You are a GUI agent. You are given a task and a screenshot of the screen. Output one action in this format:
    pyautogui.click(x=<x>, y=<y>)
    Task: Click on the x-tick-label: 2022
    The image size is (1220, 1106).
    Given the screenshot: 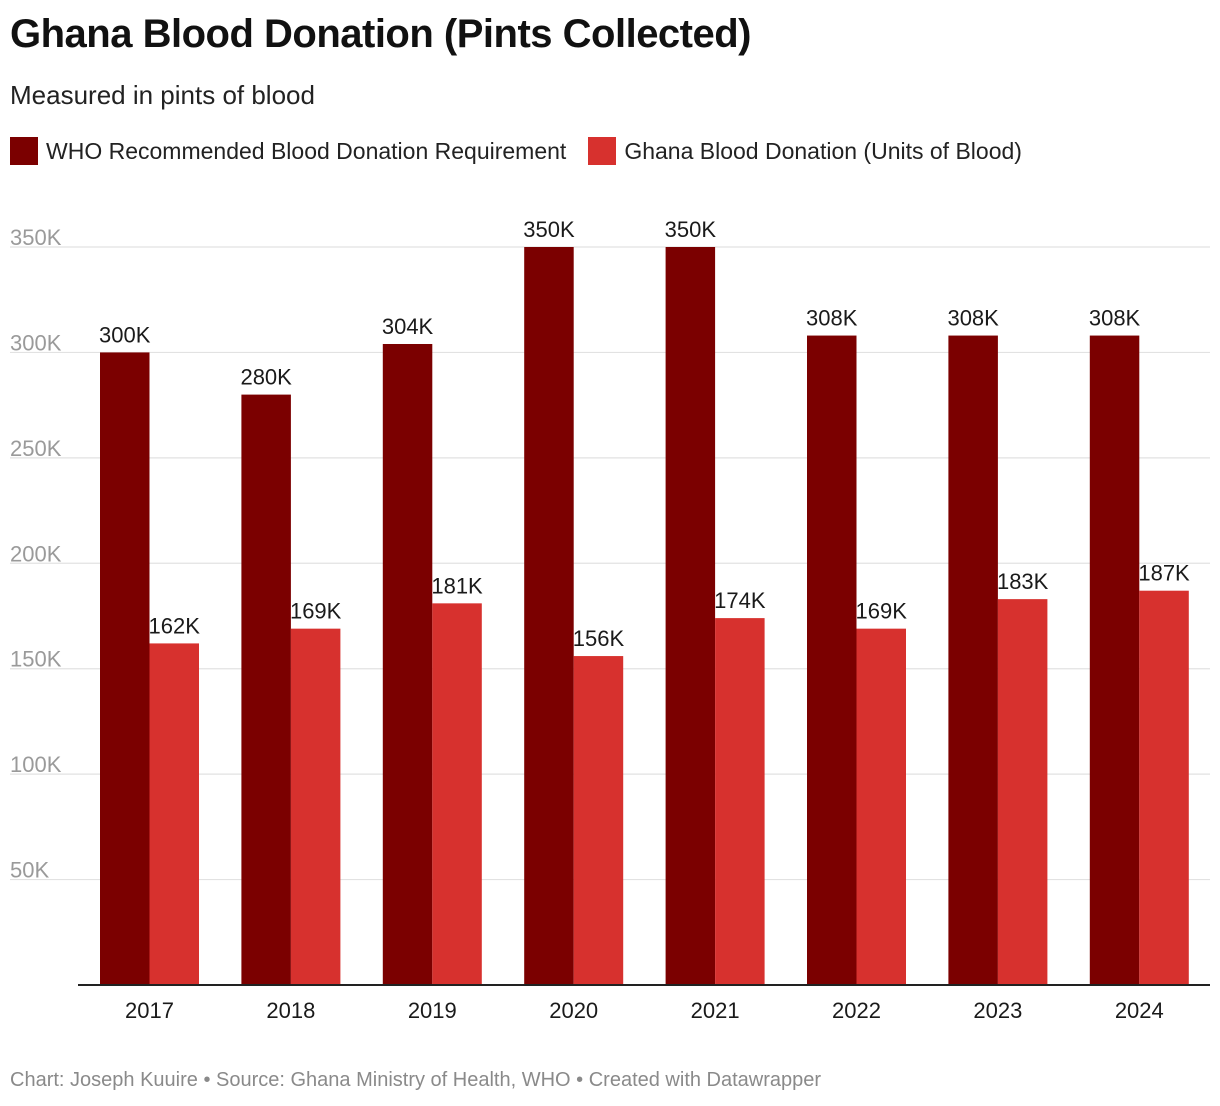 What is the action you would take?
    pyautogui.click(x=856, y=1010)
    